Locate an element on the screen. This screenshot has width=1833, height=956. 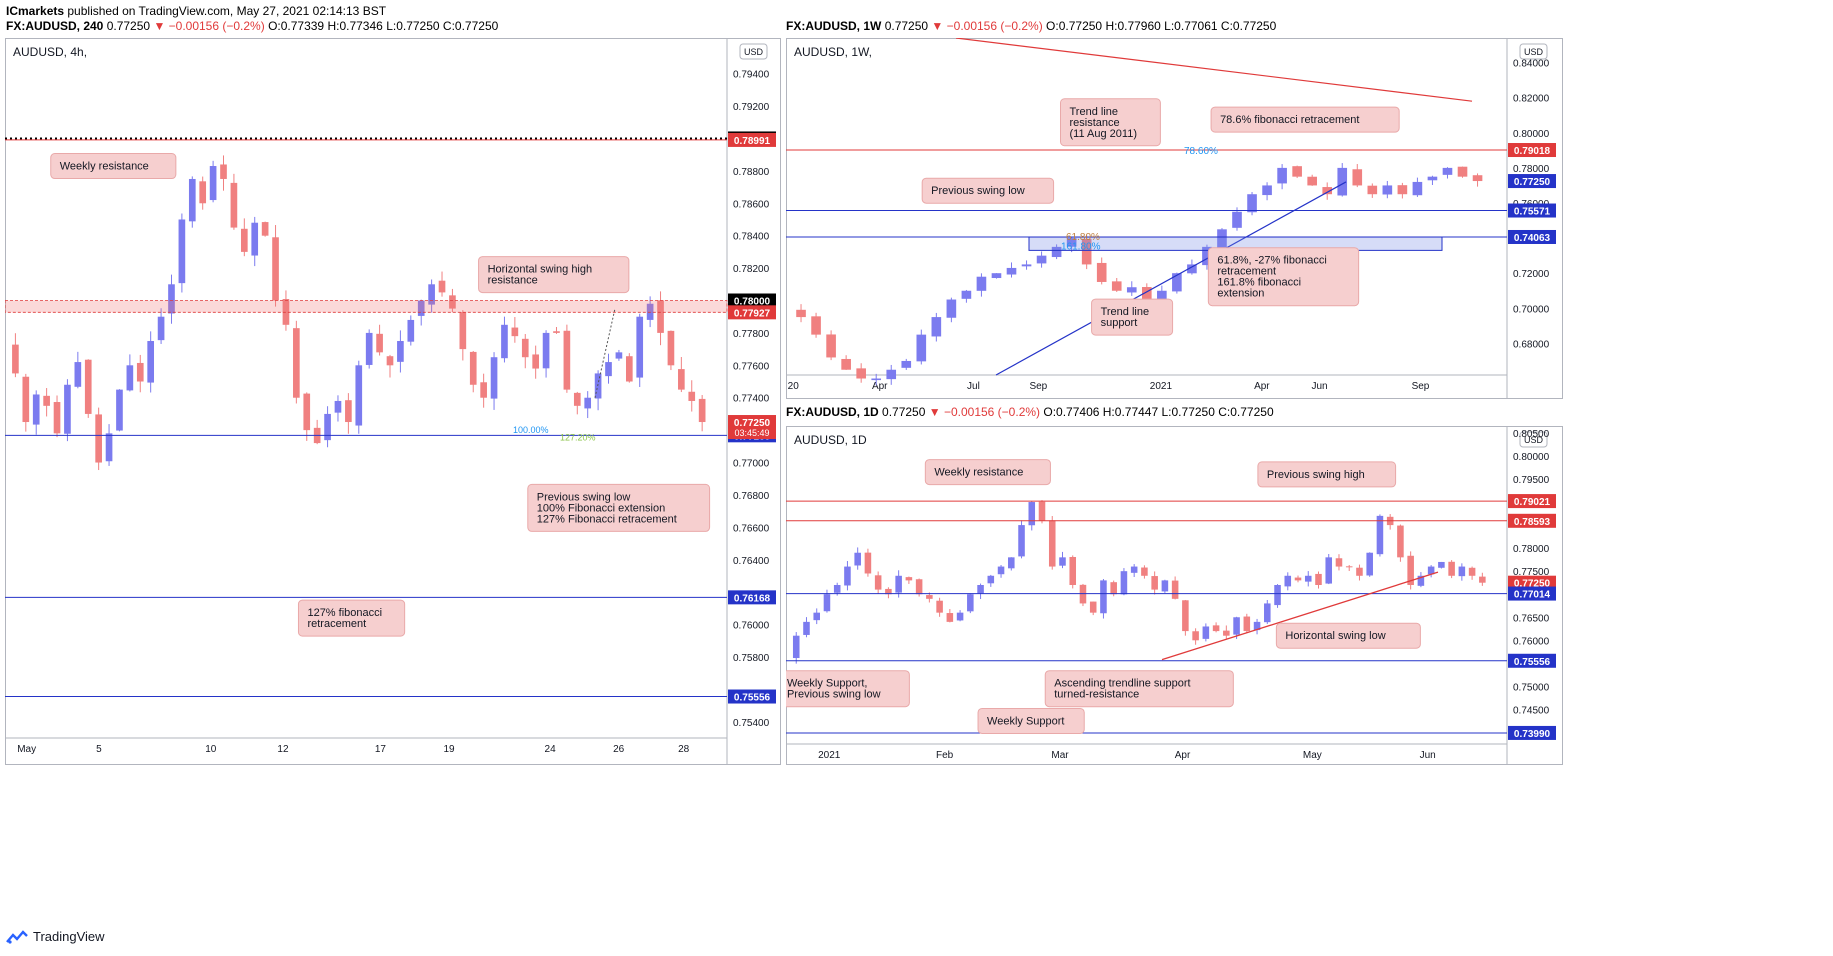
y-tick-label: 0.72000 is located at coordinates (1531, 274).